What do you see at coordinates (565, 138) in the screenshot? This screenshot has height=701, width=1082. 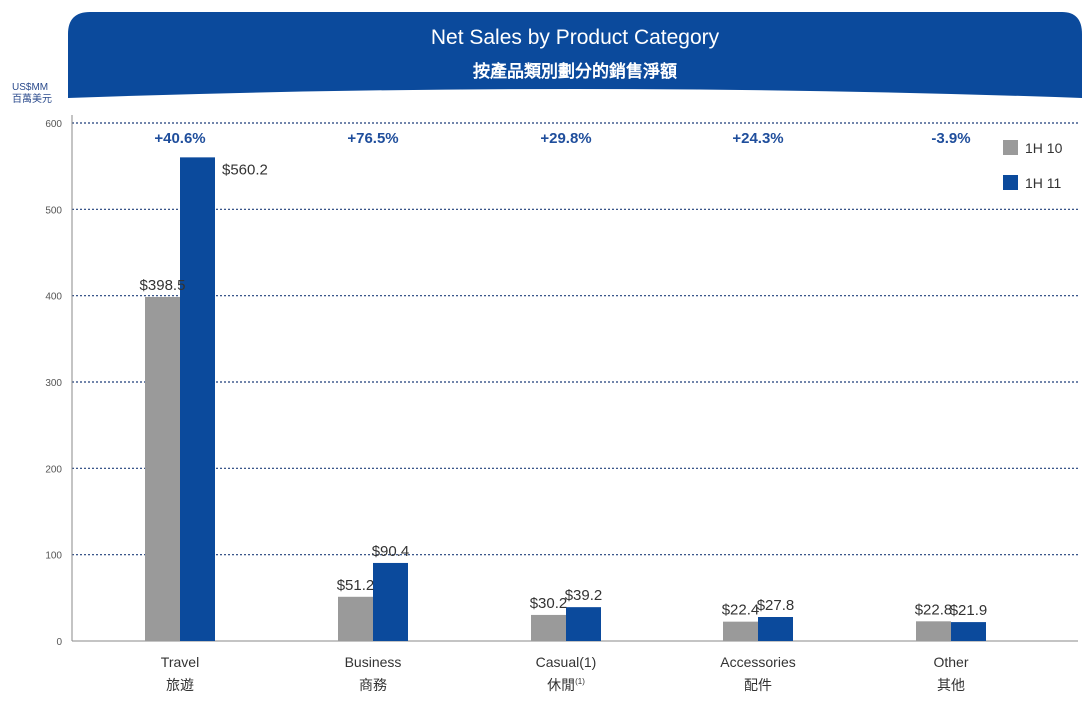 I see `growth-label-2: +29.8%` at bounding box center [565, 138].